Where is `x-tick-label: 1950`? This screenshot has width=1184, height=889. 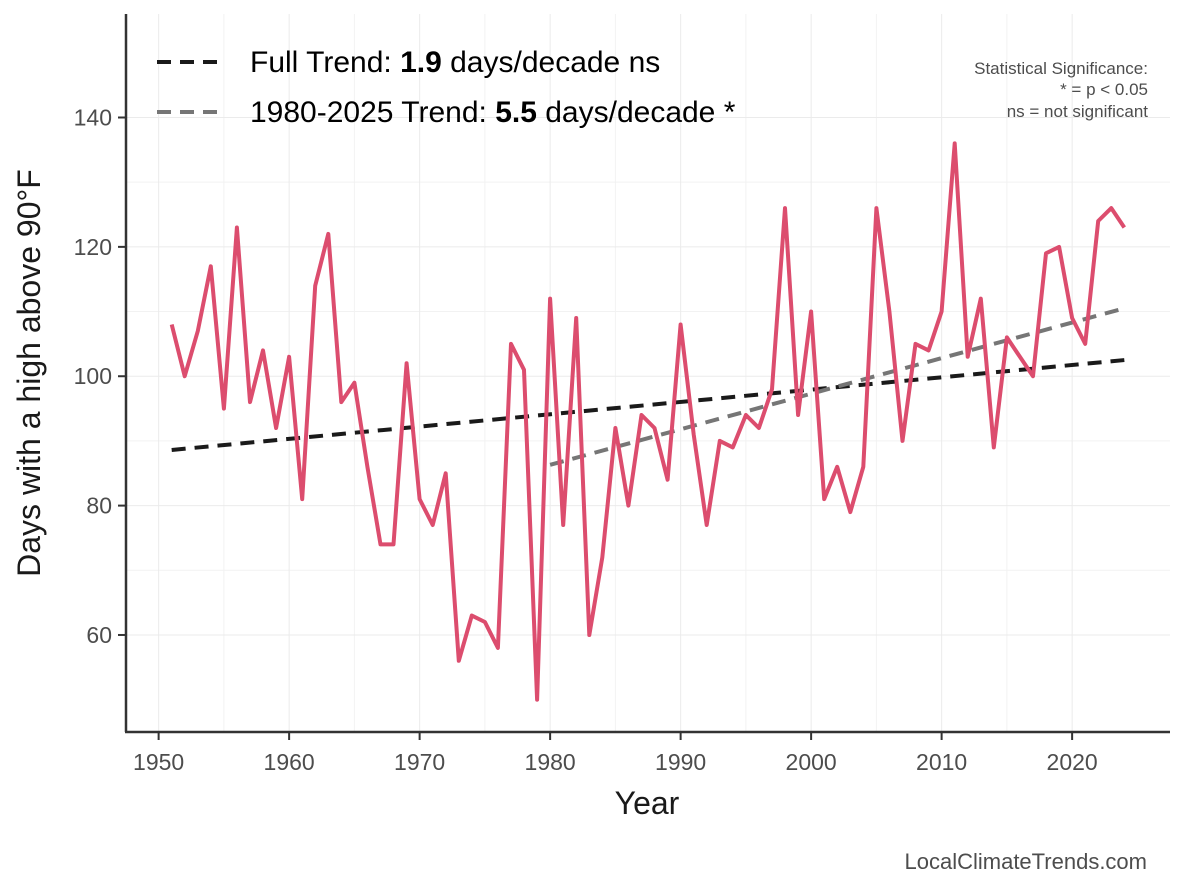
x-tick-label: 1950 is located at coordinates (158, 762).